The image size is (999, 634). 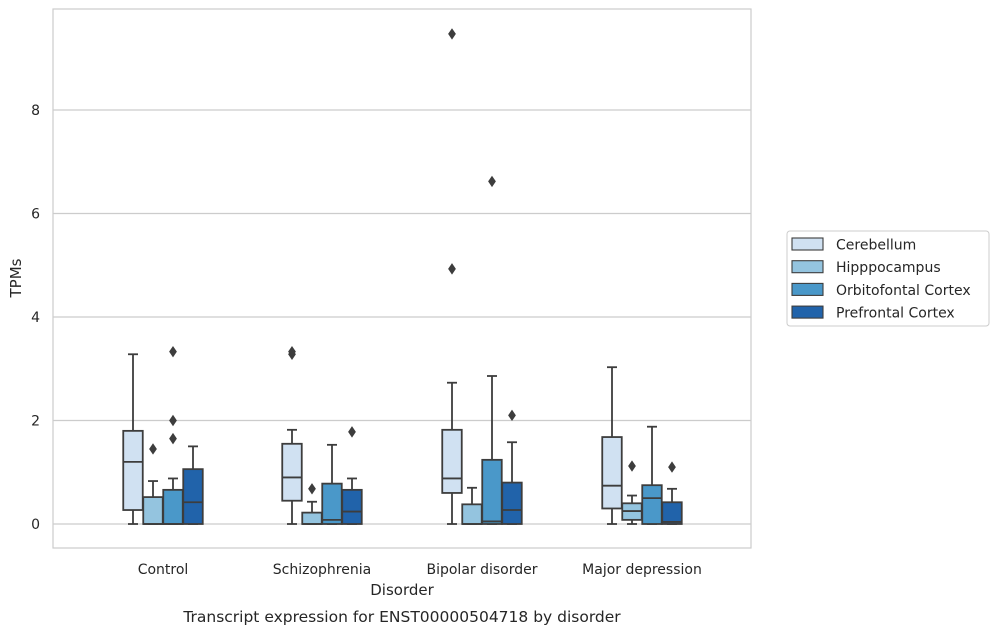 I want to click on box-prefrontal-cortex-bipolar-disorder, so click(x=512, y=467).